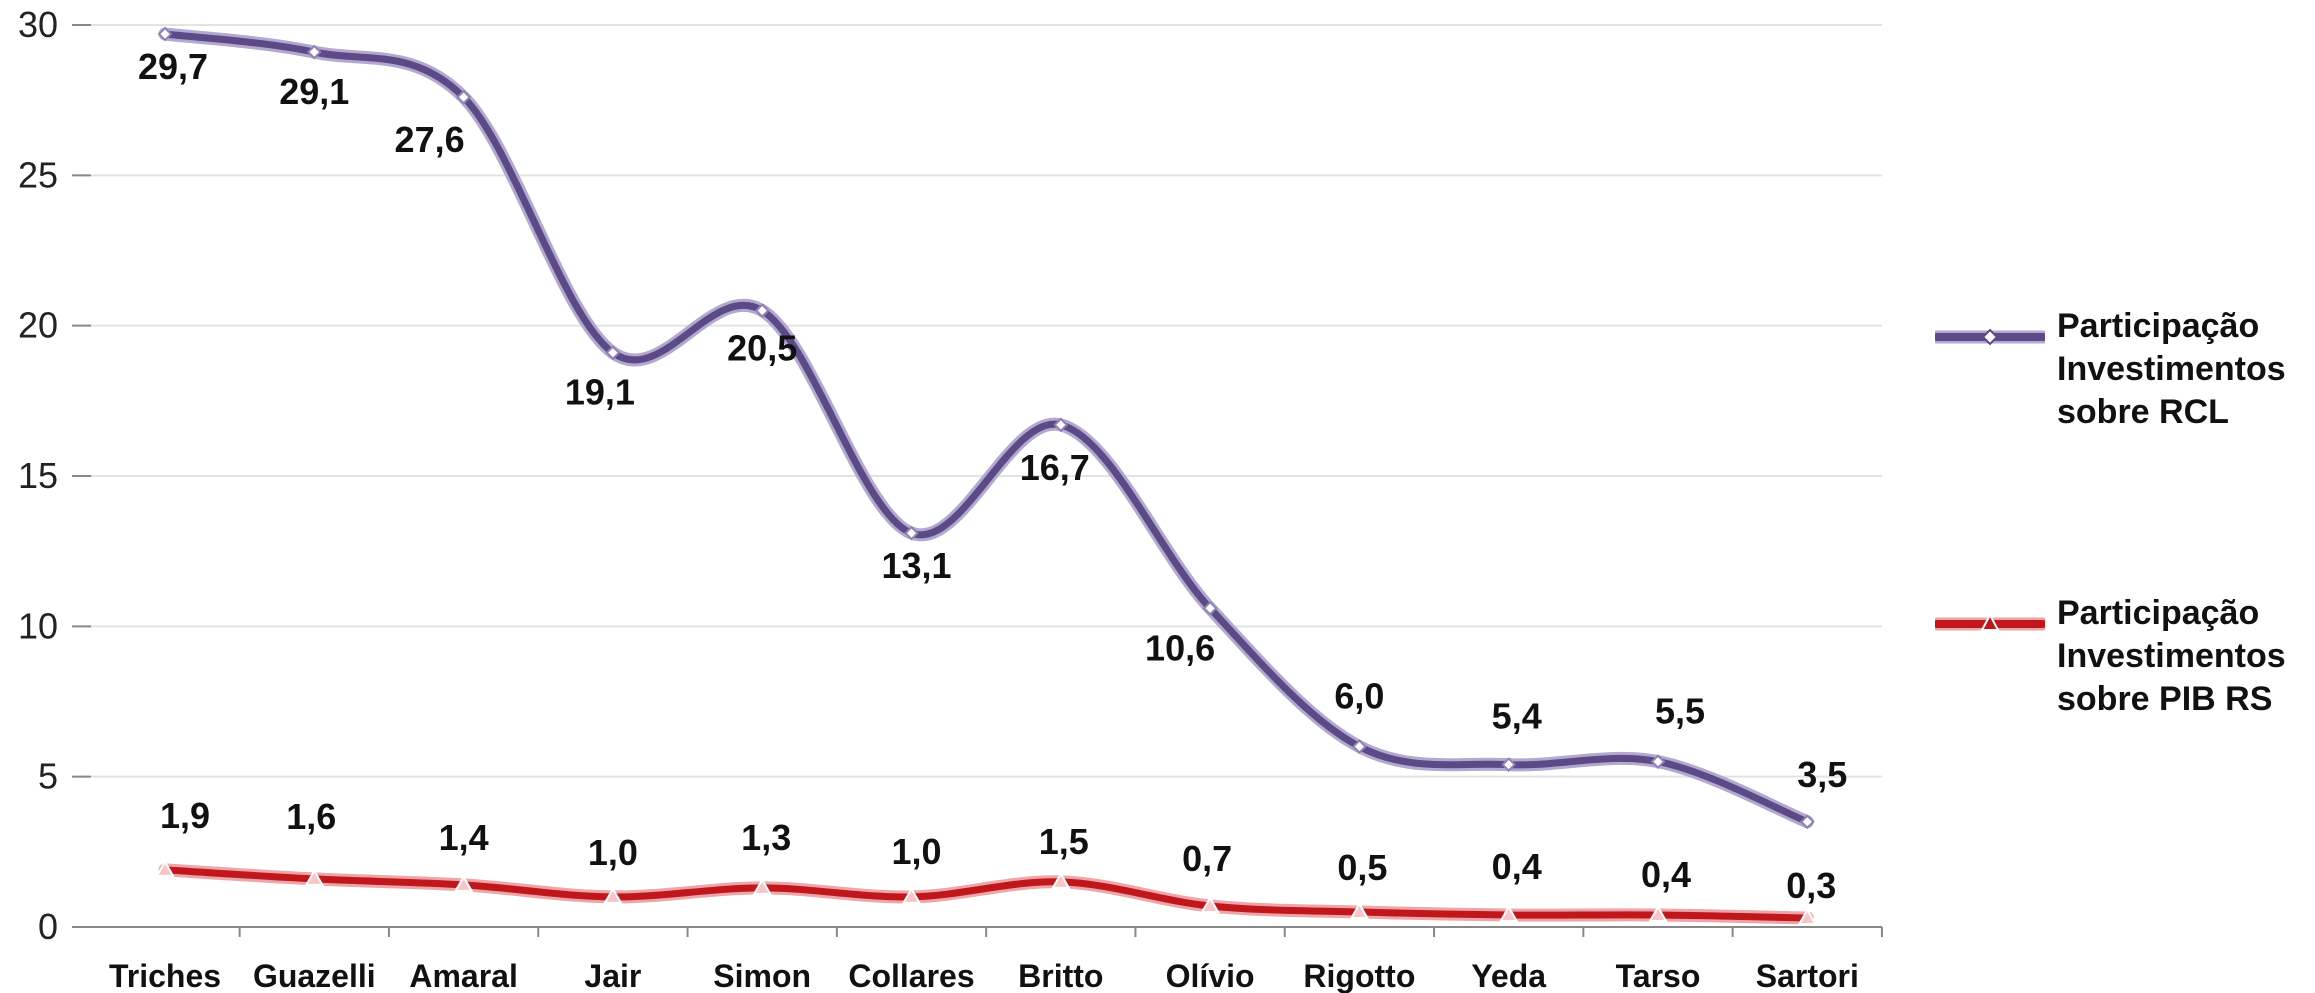 The image size is (2315, 993). I want to click on legend-label-pib: Participação Investimentos sobre PIB RS, so click(2171, 656).